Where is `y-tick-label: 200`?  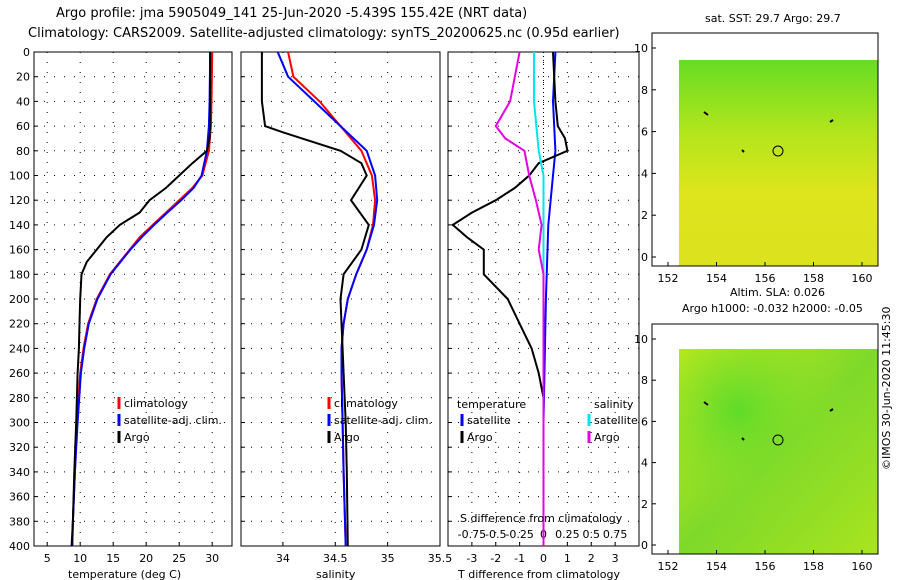 y-tick-label: 200 is located at coordinates (19, 299).